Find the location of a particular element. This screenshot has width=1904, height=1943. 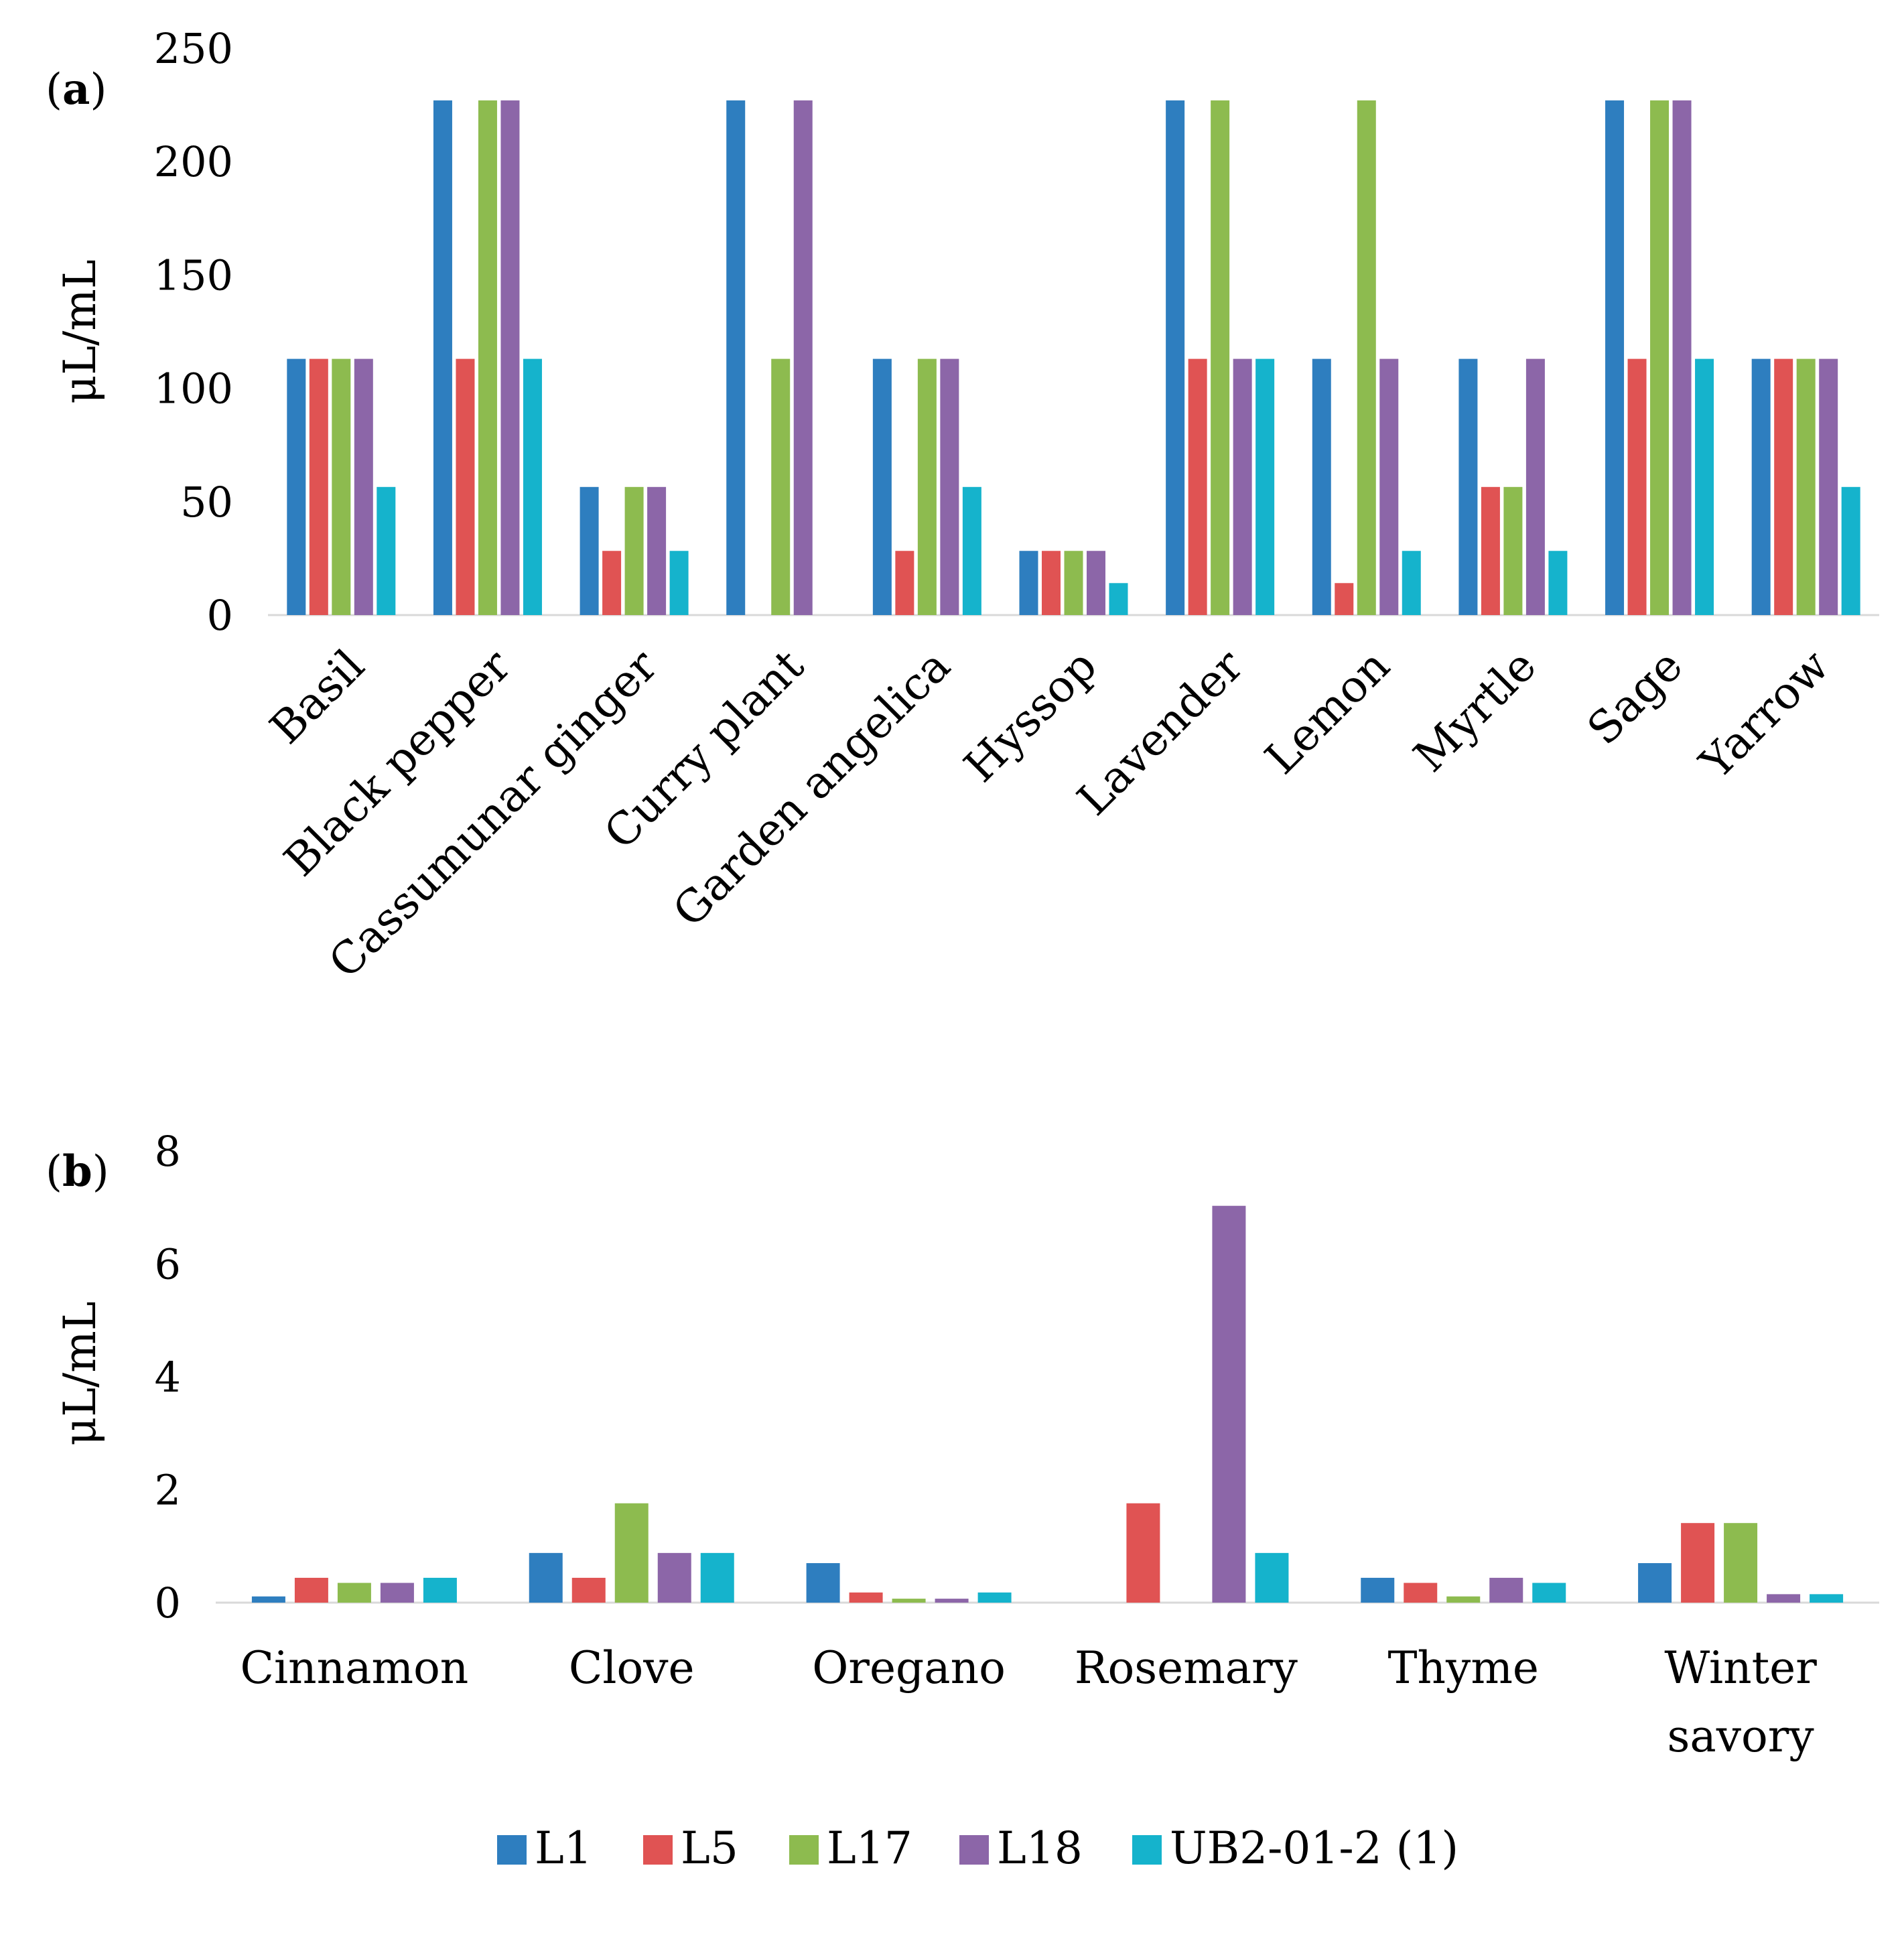

bar-a-l5-basil is located at coordinates (318, 487).